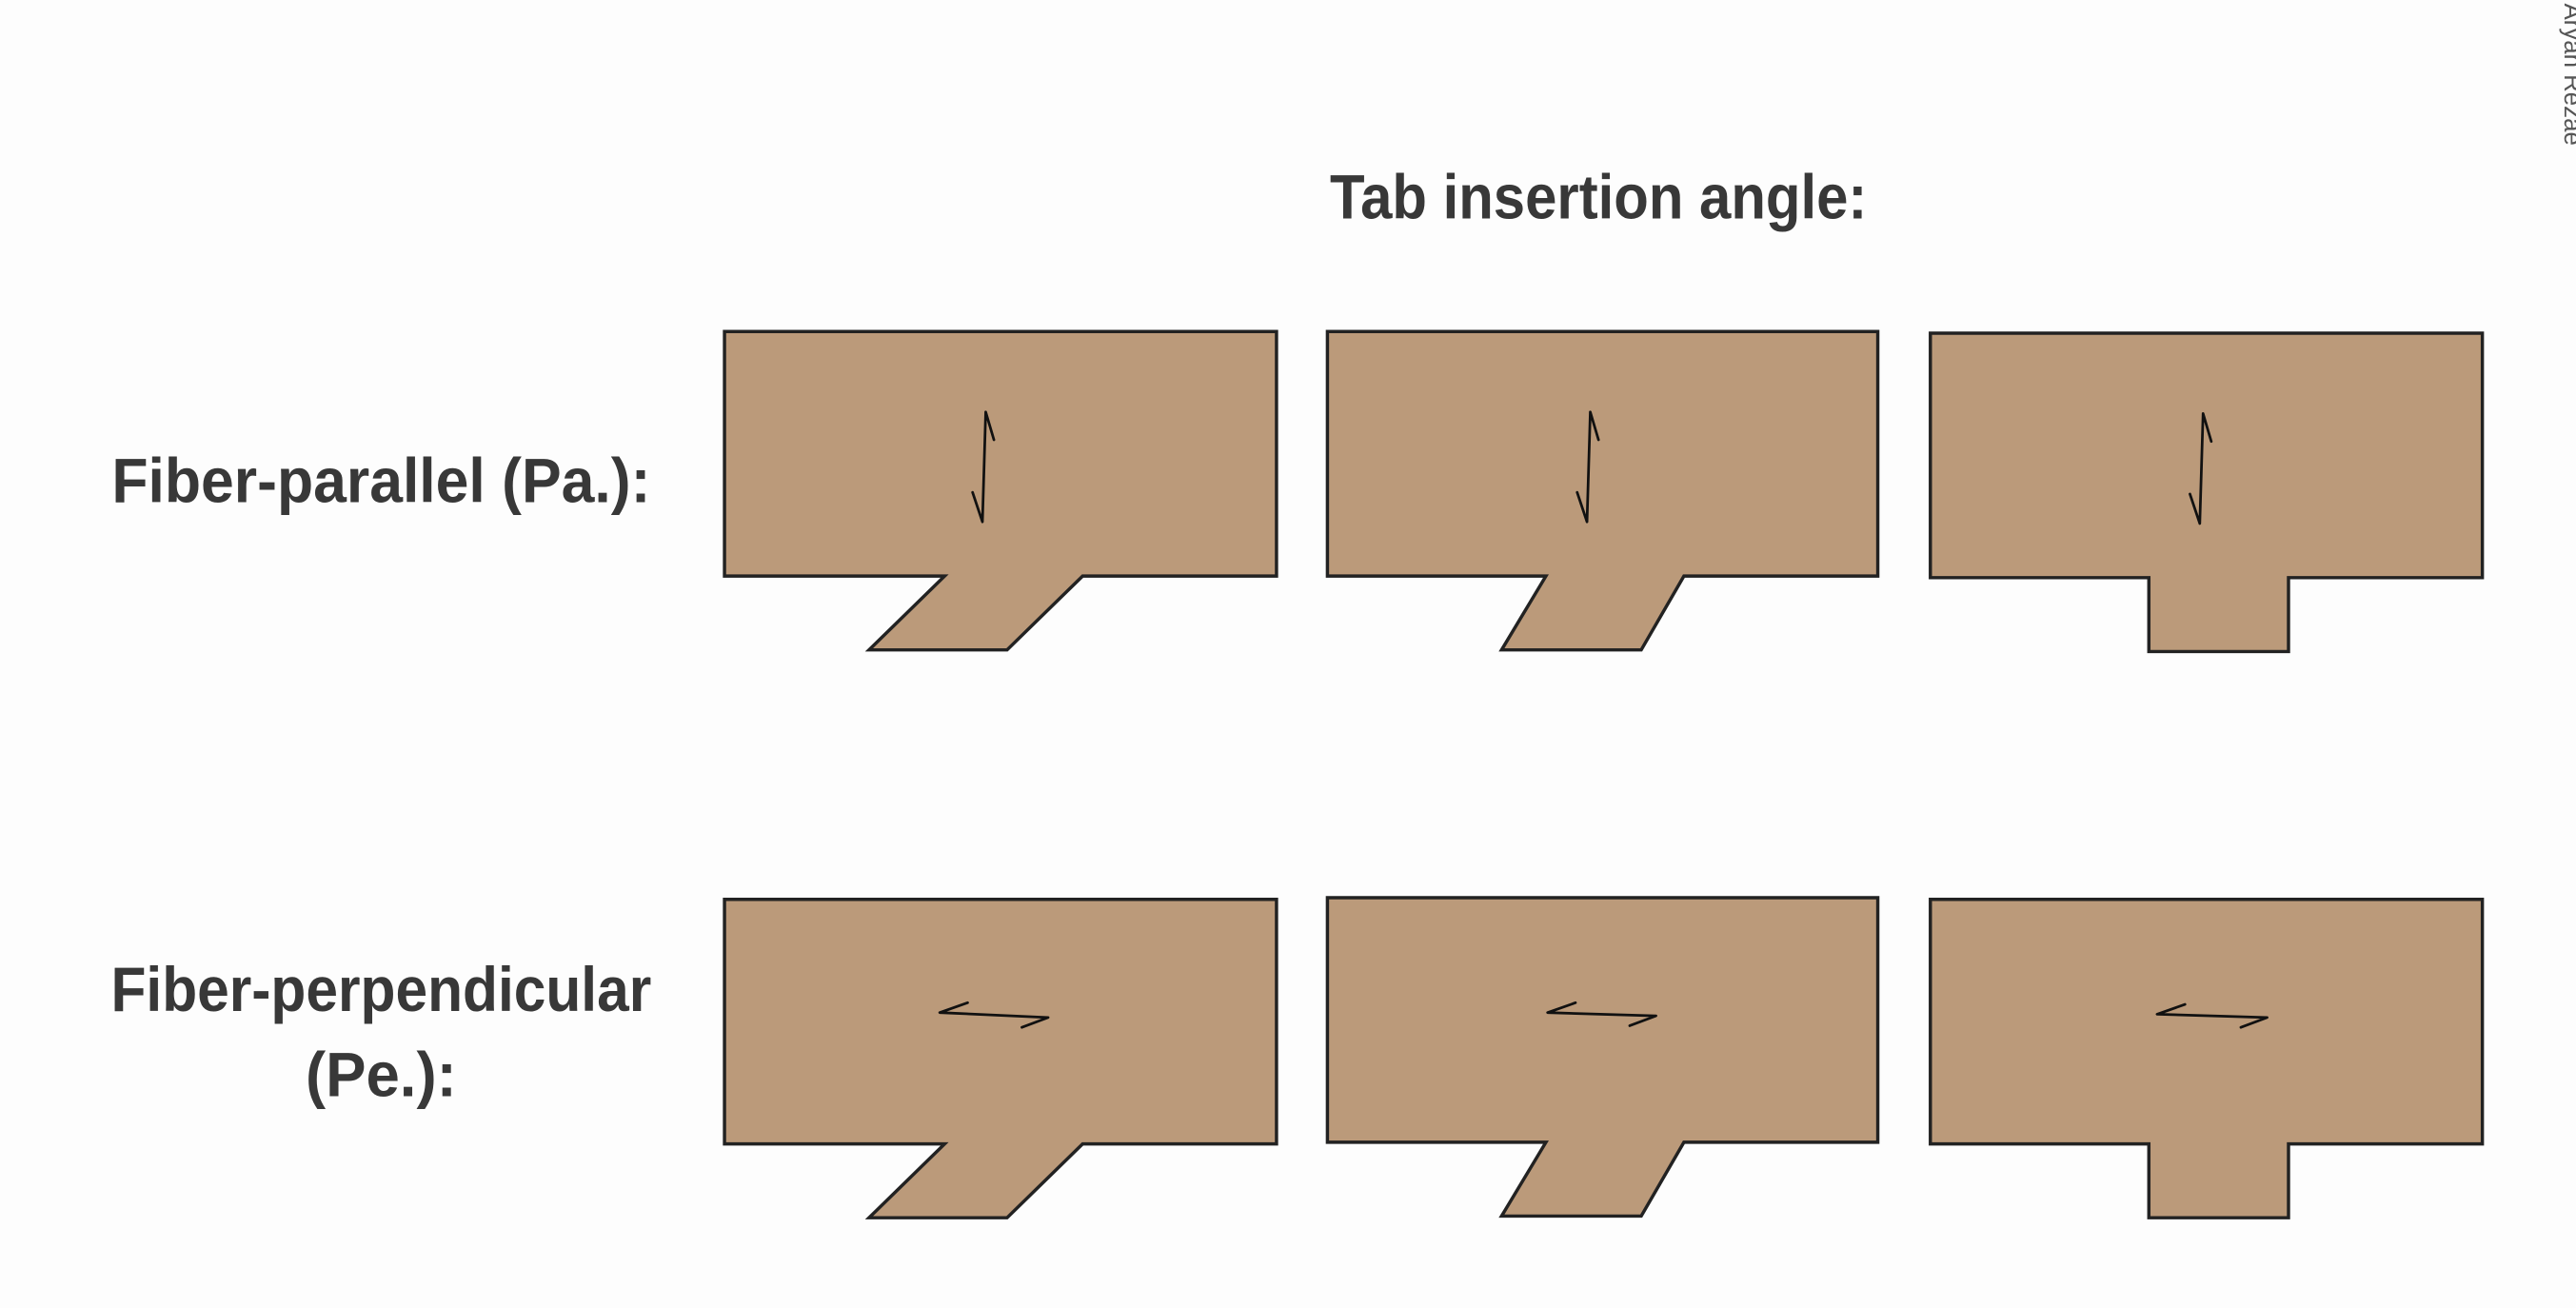  Describe the element at coordinates (2567, 74) in the screenshot. I see `watermark: Aryan Rezae` at that location.